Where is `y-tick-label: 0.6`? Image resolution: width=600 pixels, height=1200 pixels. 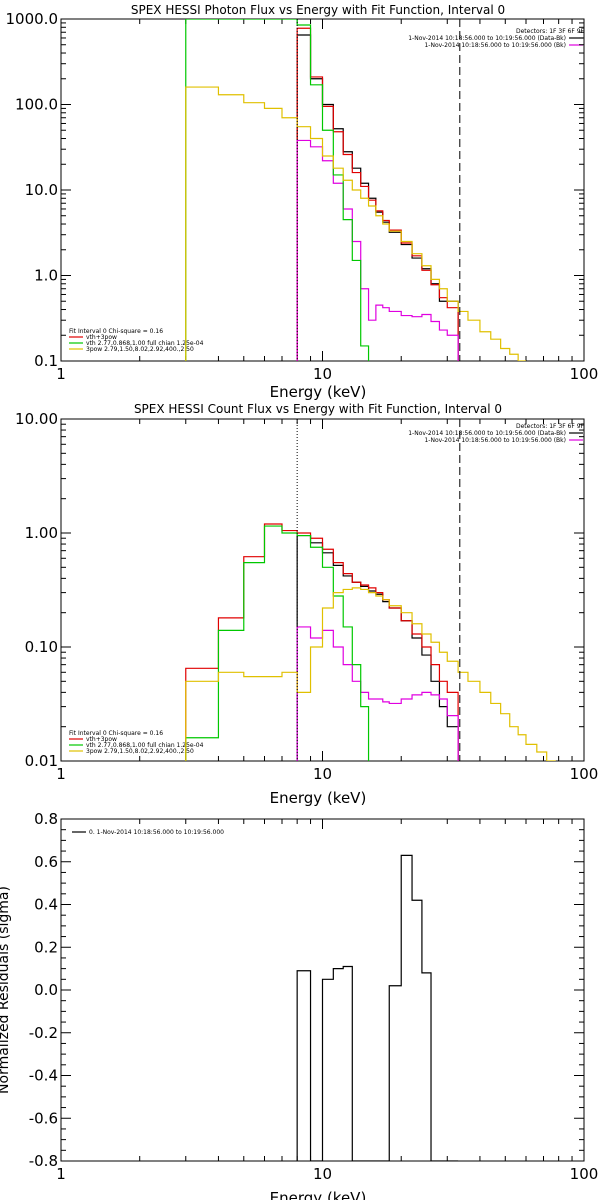 y-tick-label: 0.6 is located at coordinates (46, 862).